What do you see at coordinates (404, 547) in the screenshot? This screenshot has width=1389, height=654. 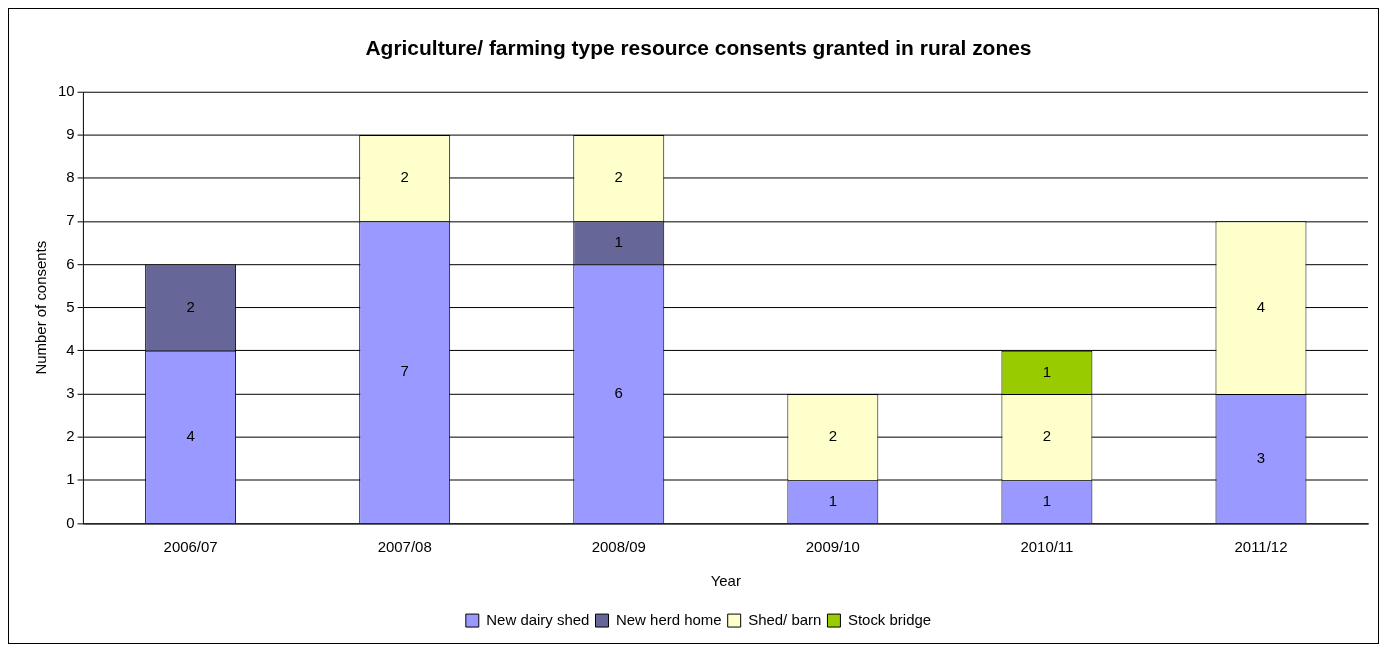 I see `x-tick-label: 2007/08` at bounding box center [404, 547].